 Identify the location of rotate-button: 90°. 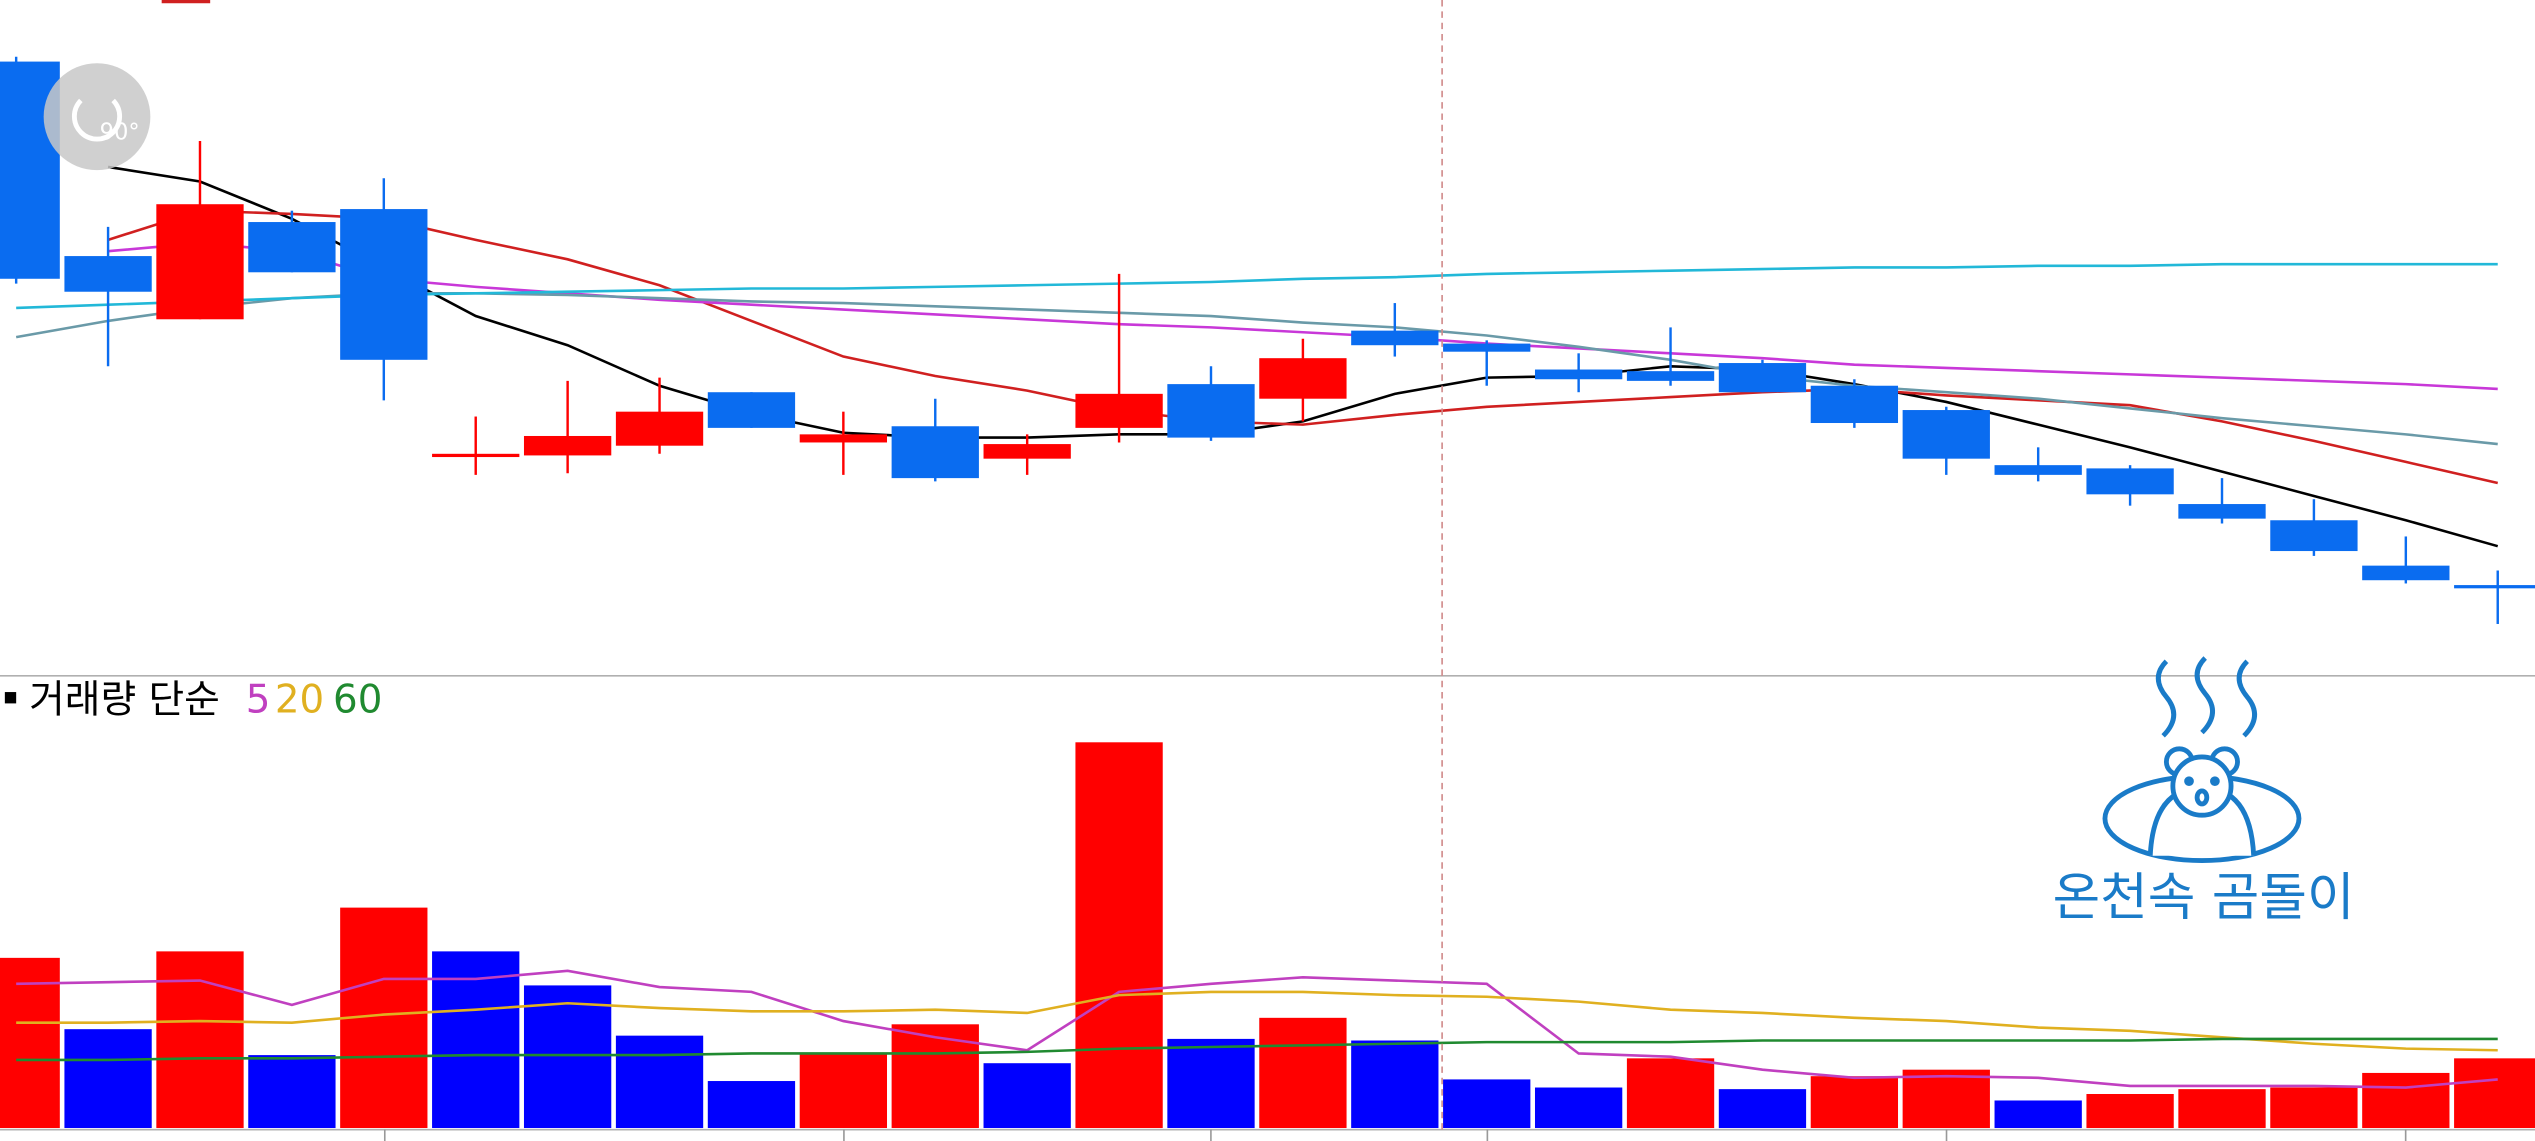
(97, 117).